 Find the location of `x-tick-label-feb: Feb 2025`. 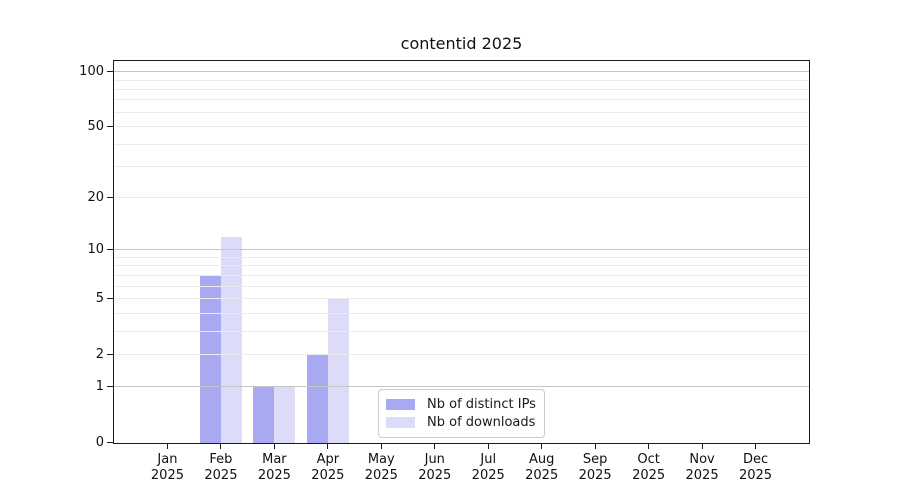

x-tick-label-feb: Feb 2025 is located at coordinates (221, 468).